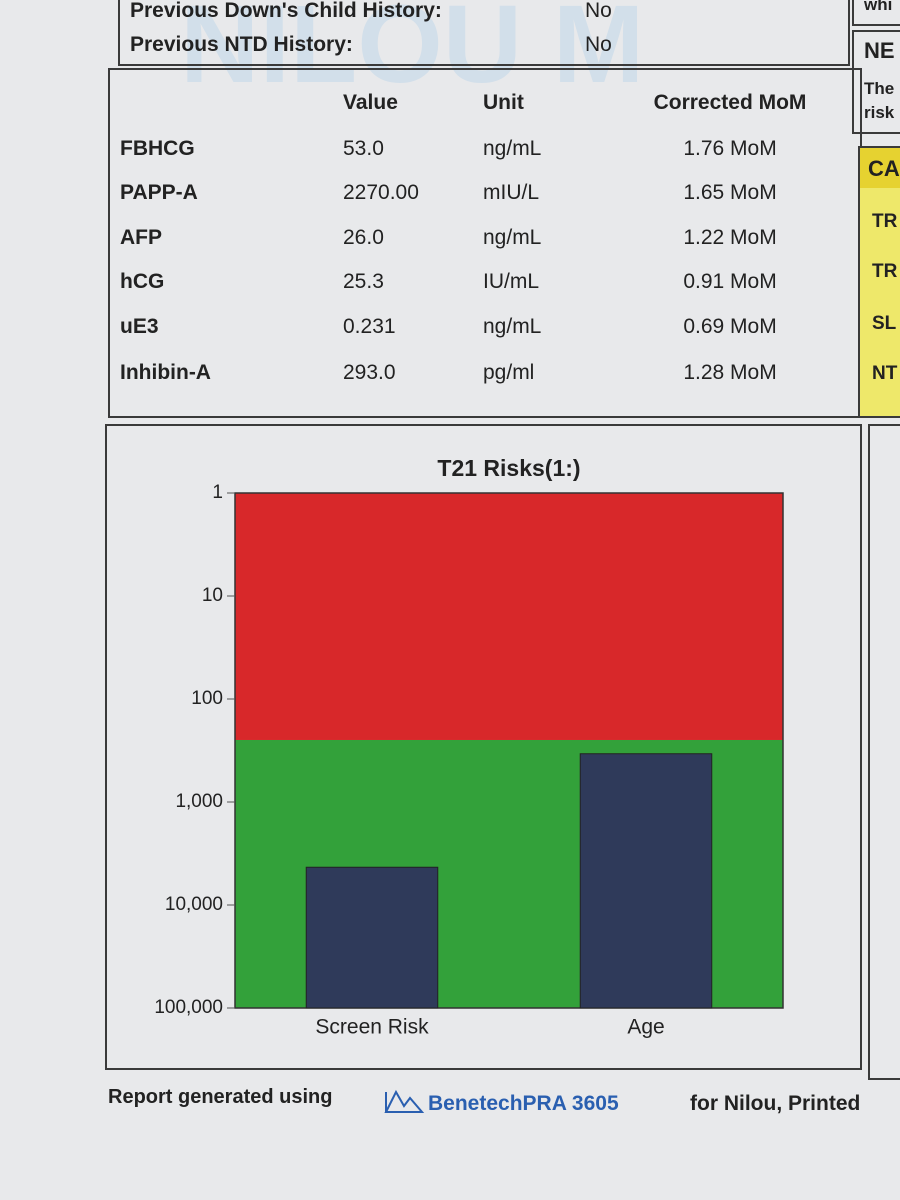  I want to click on y-tick-label: 1,000, so click(199, 801).